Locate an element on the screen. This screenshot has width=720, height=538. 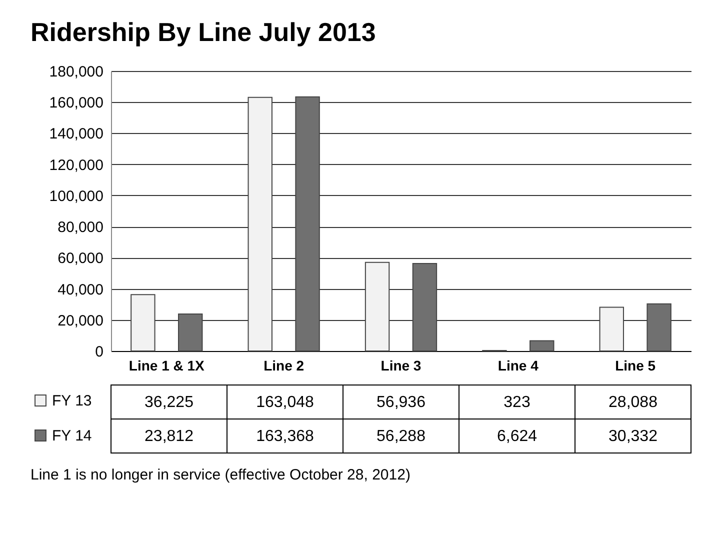
y-tick-label: 100,000 is located at coordinates (76, 196).